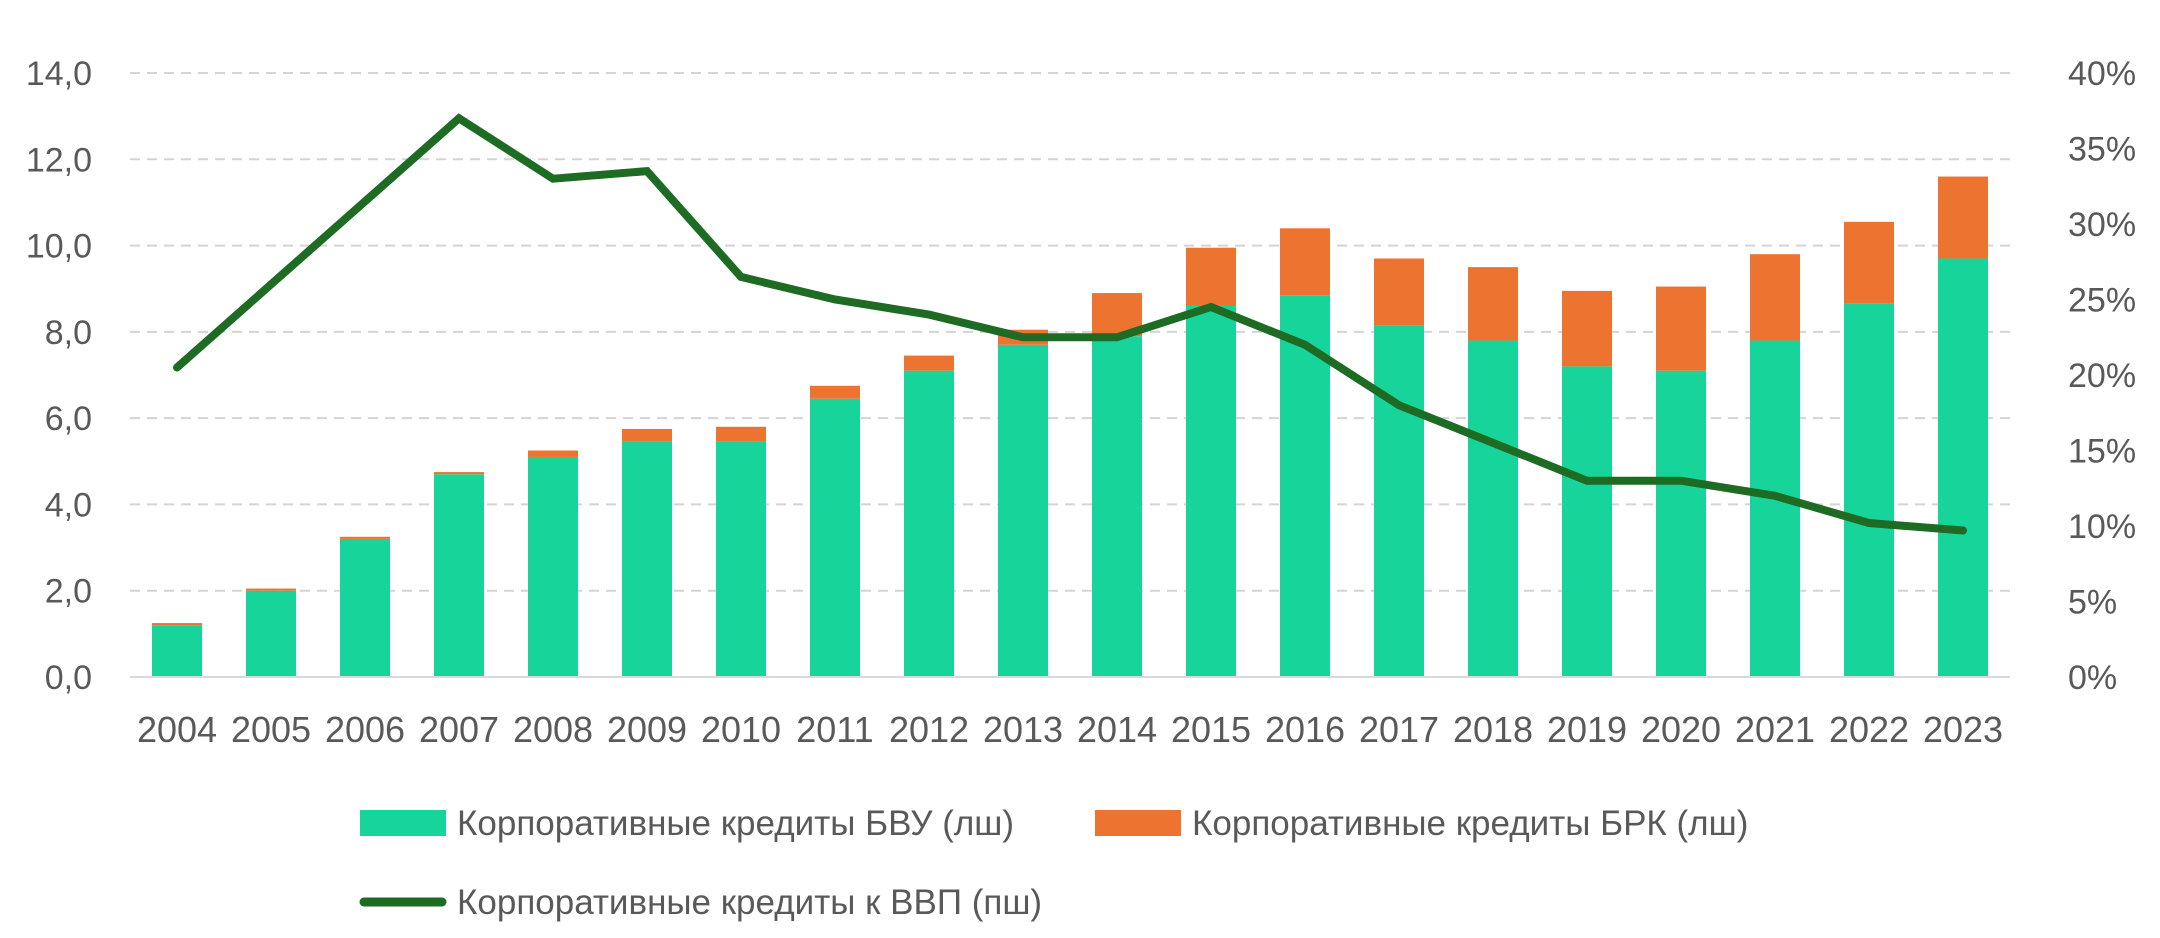 The height and width of the screenshot is (938, 2160). Describe the element at coordinates (1305, 729) in the screenshot. I see `x-tick-label: 2016` at that location.